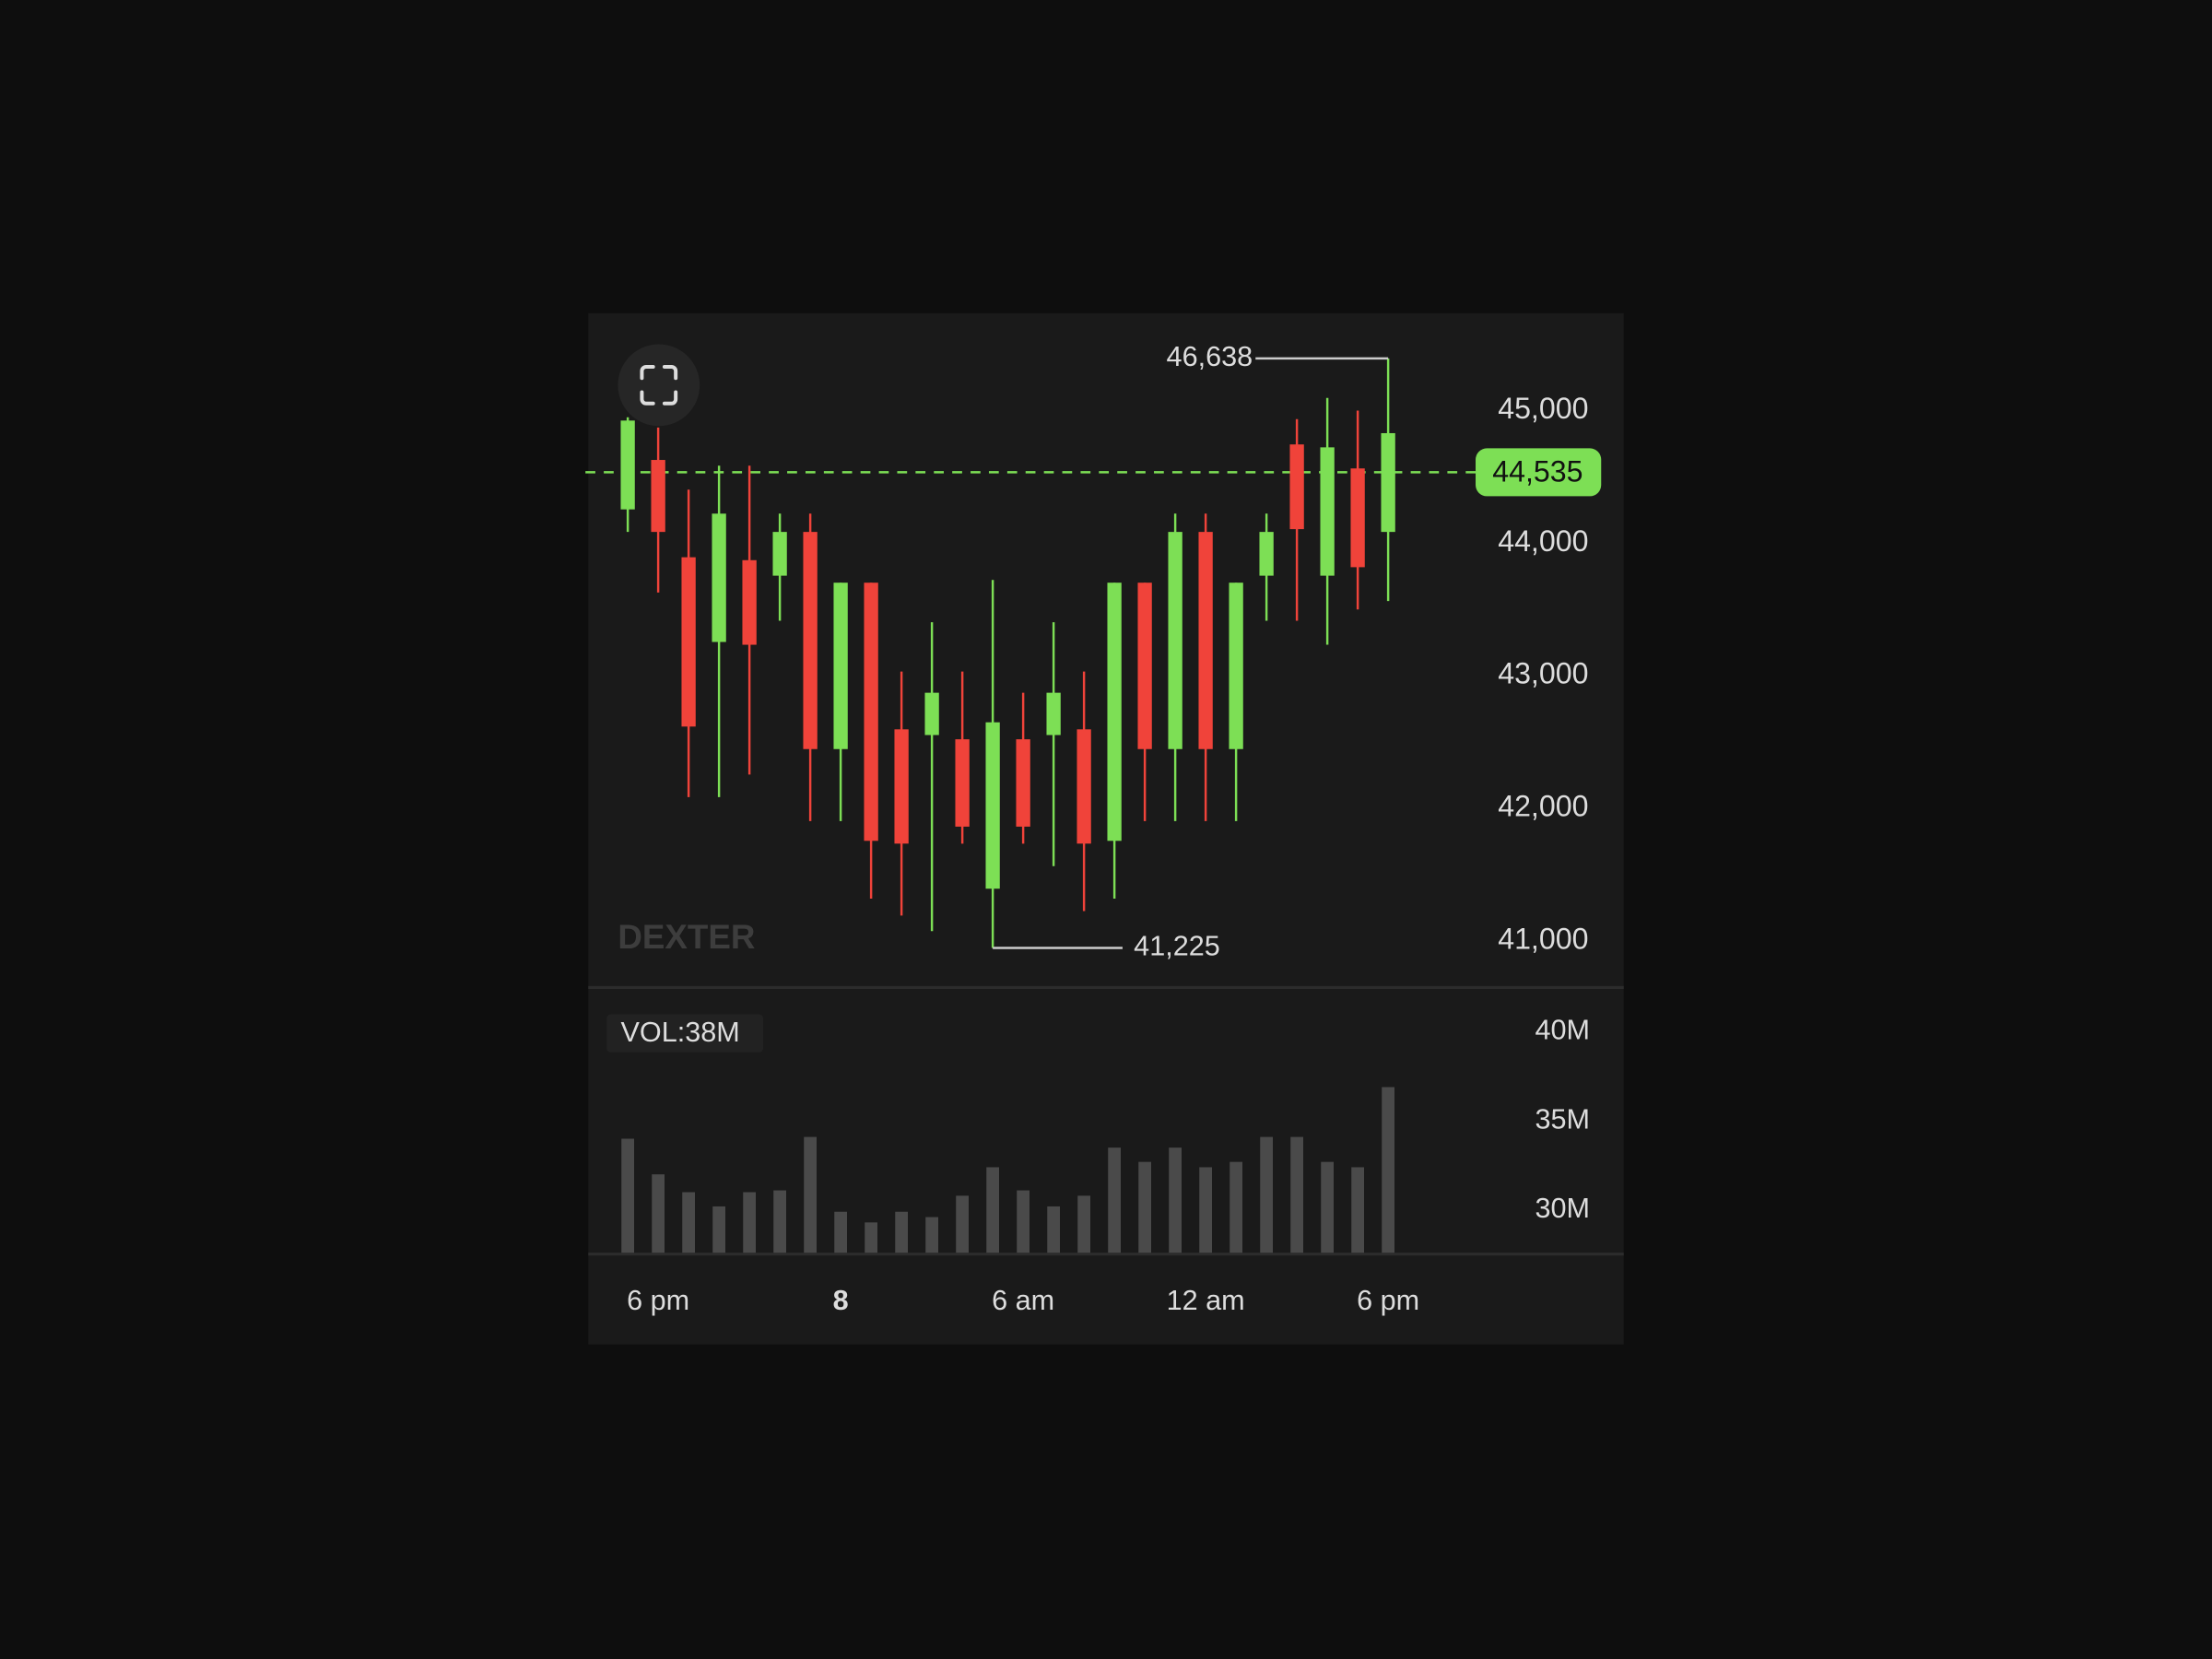 The height and width of the screenshot is (1659, 2212). Describe the element at coordinates (679, 1032) in the screenshot. I see `volume-label: VOL:38M` at that location.